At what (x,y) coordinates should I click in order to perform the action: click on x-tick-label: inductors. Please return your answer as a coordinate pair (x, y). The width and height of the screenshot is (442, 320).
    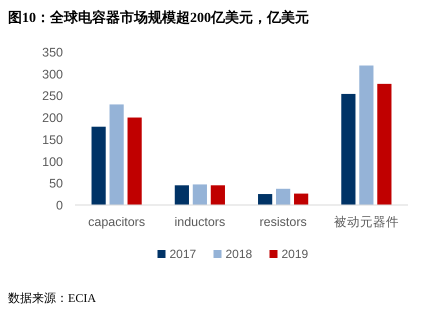
    Looking at the image, I should click on (200, 222).